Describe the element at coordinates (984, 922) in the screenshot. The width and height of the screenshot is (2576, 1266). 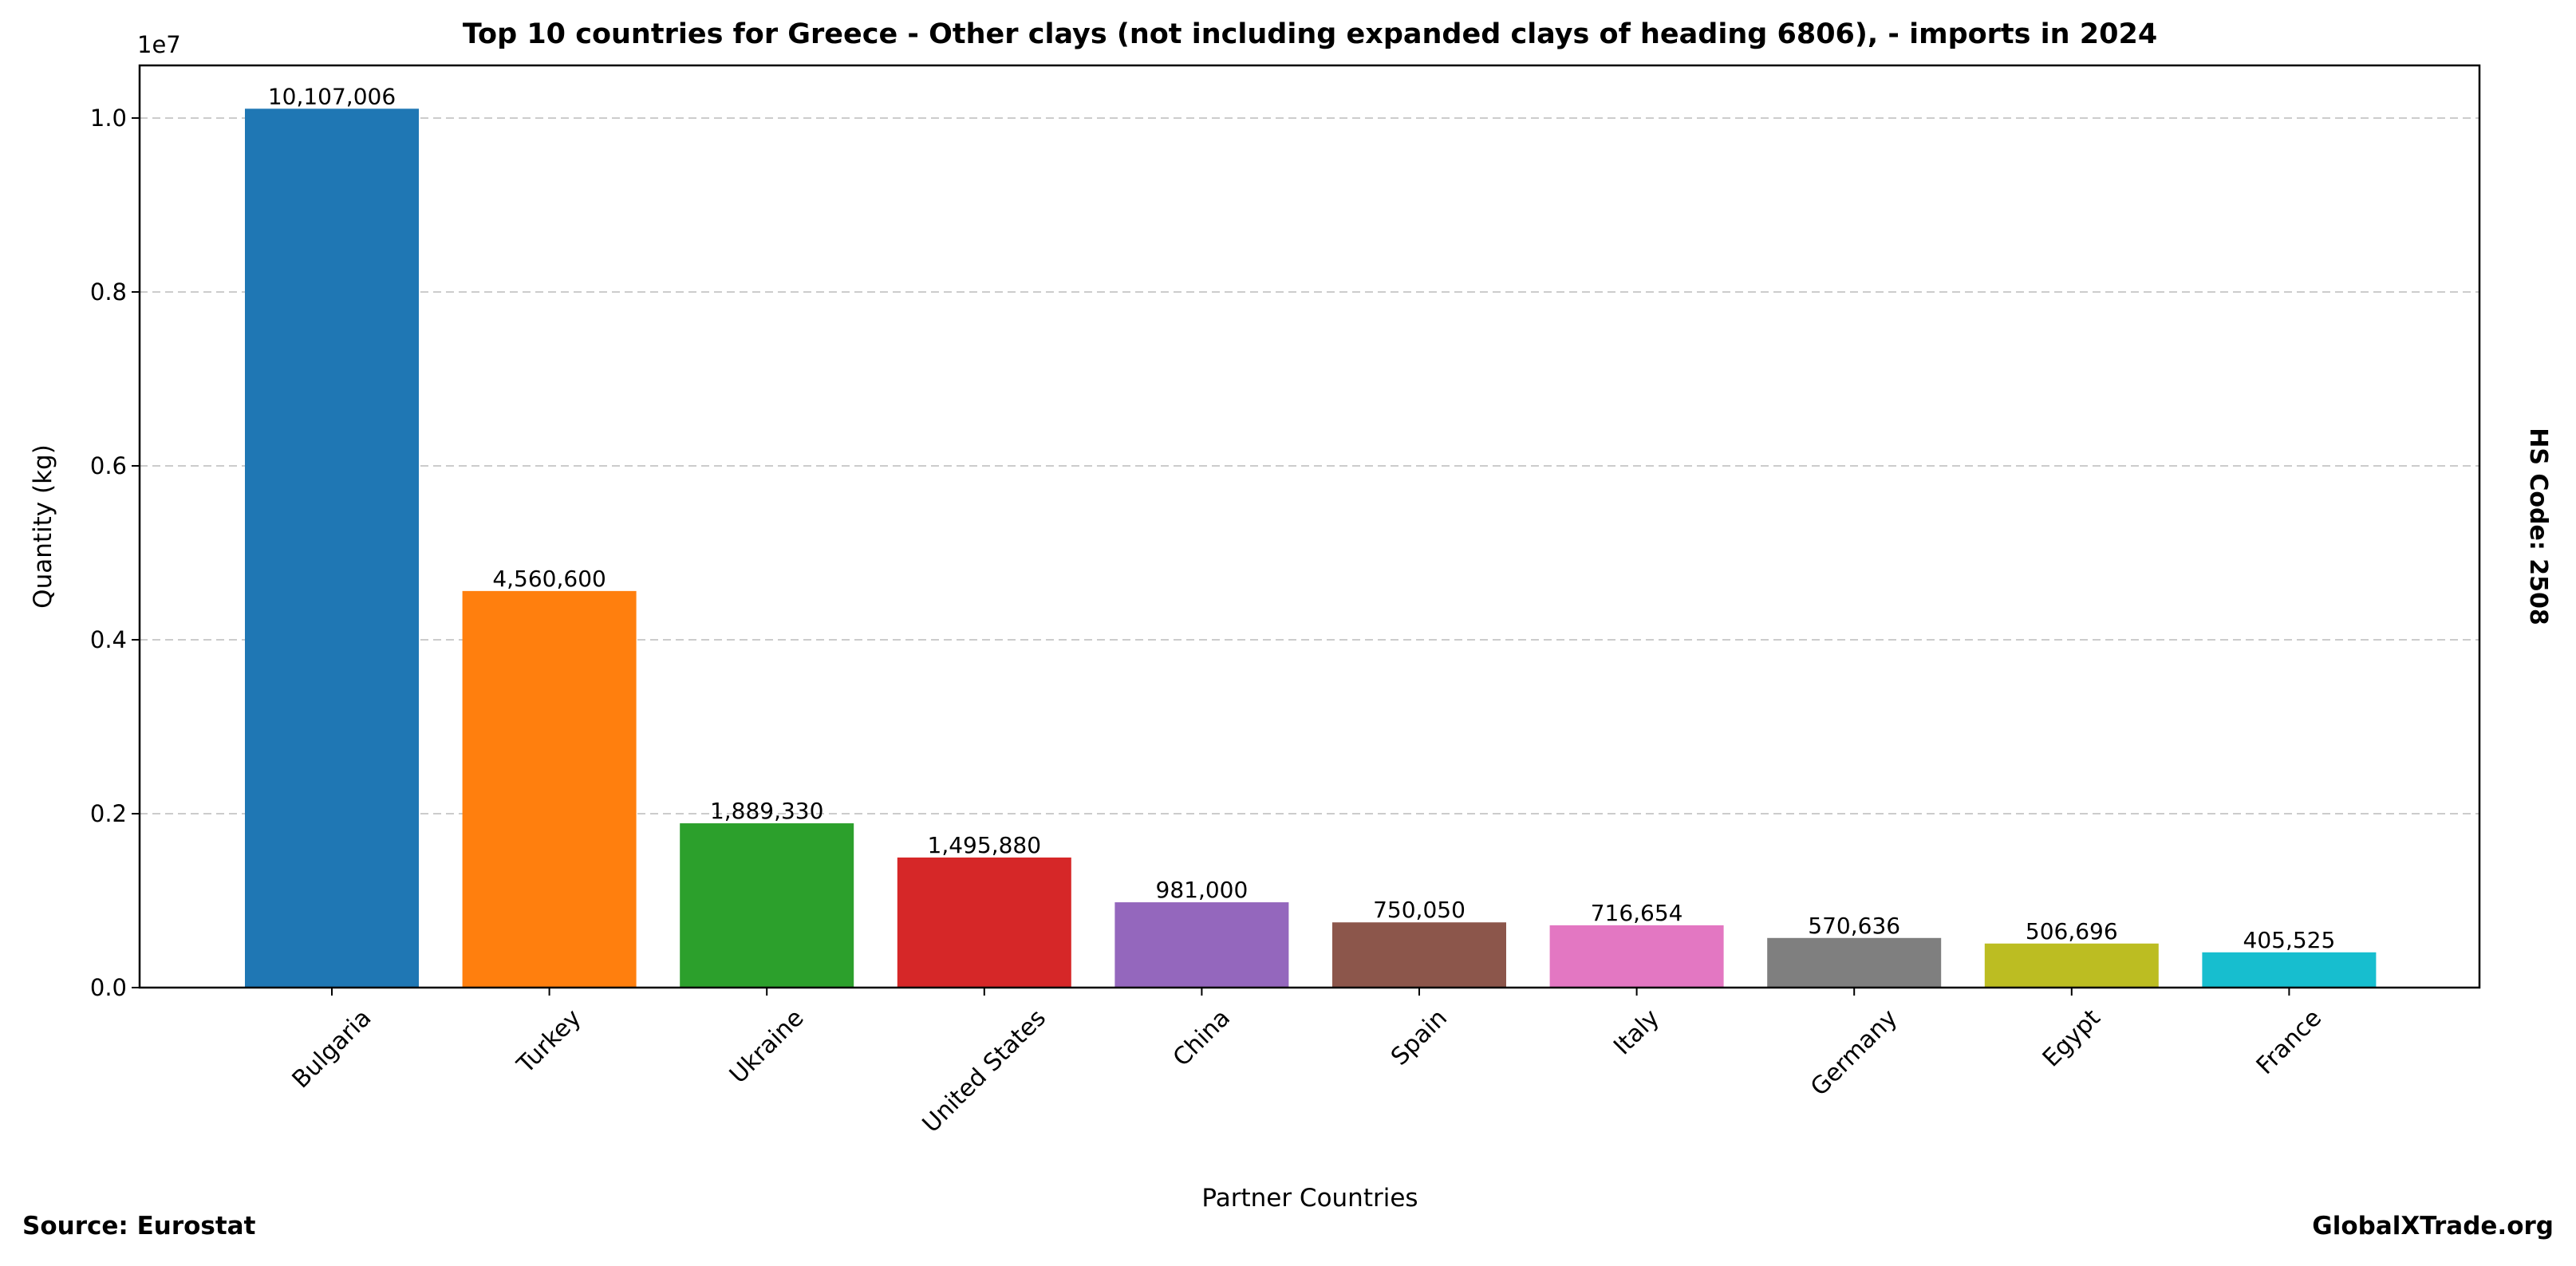
I see `bar-united-states` at that location.